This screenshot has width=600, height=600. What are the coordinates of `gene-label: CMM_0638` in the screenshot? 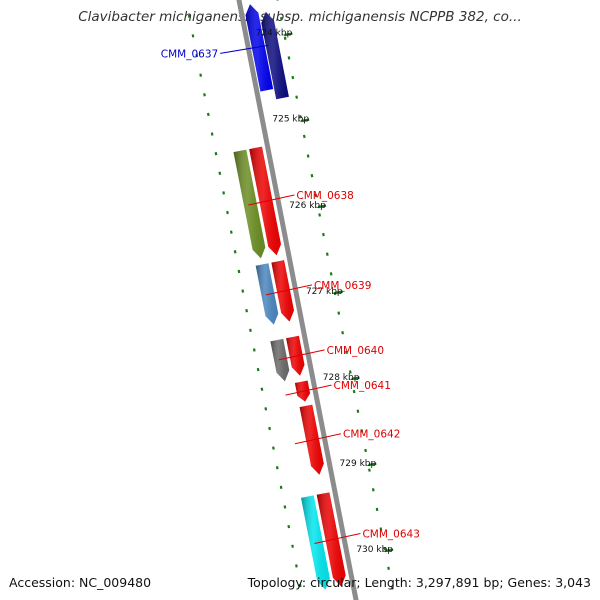 It's located at (324, 196).